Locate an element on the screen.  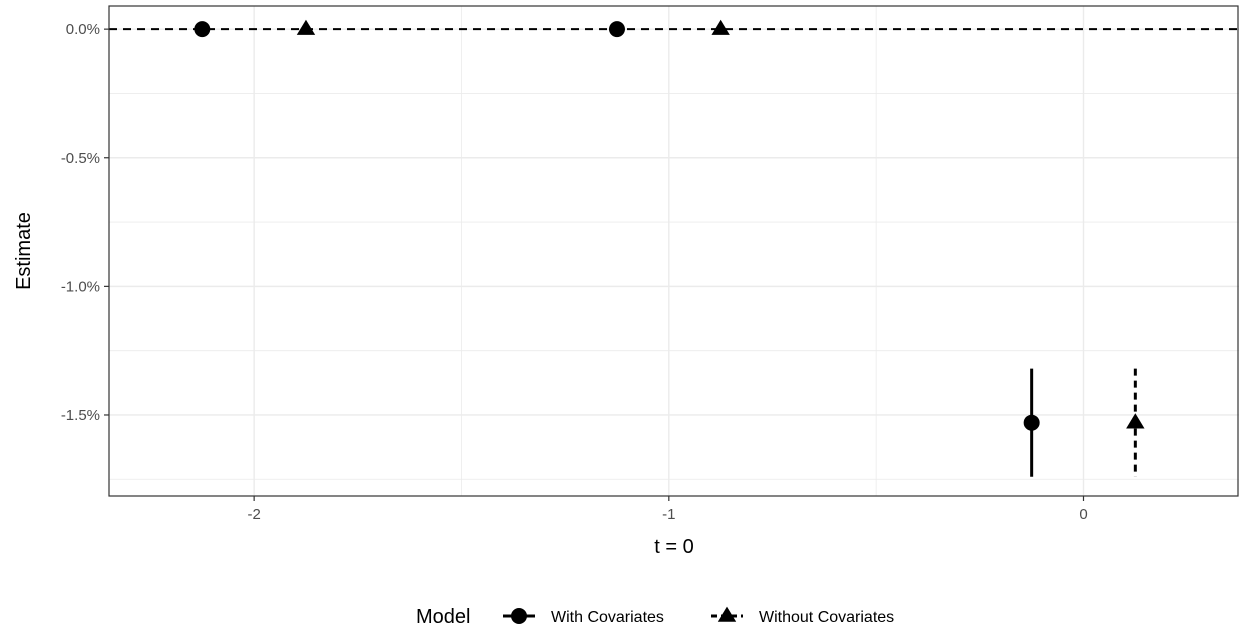
x-tick-label: -1 is located at coordinates (668, 514).